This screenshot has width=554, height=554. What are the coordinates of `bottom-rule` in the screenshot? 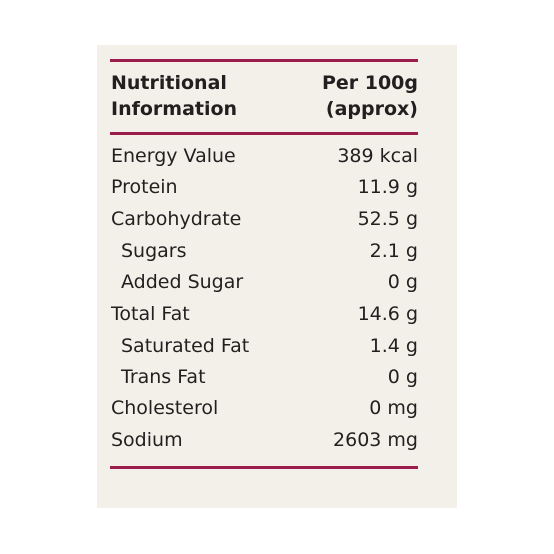 It's located at (264, 467).